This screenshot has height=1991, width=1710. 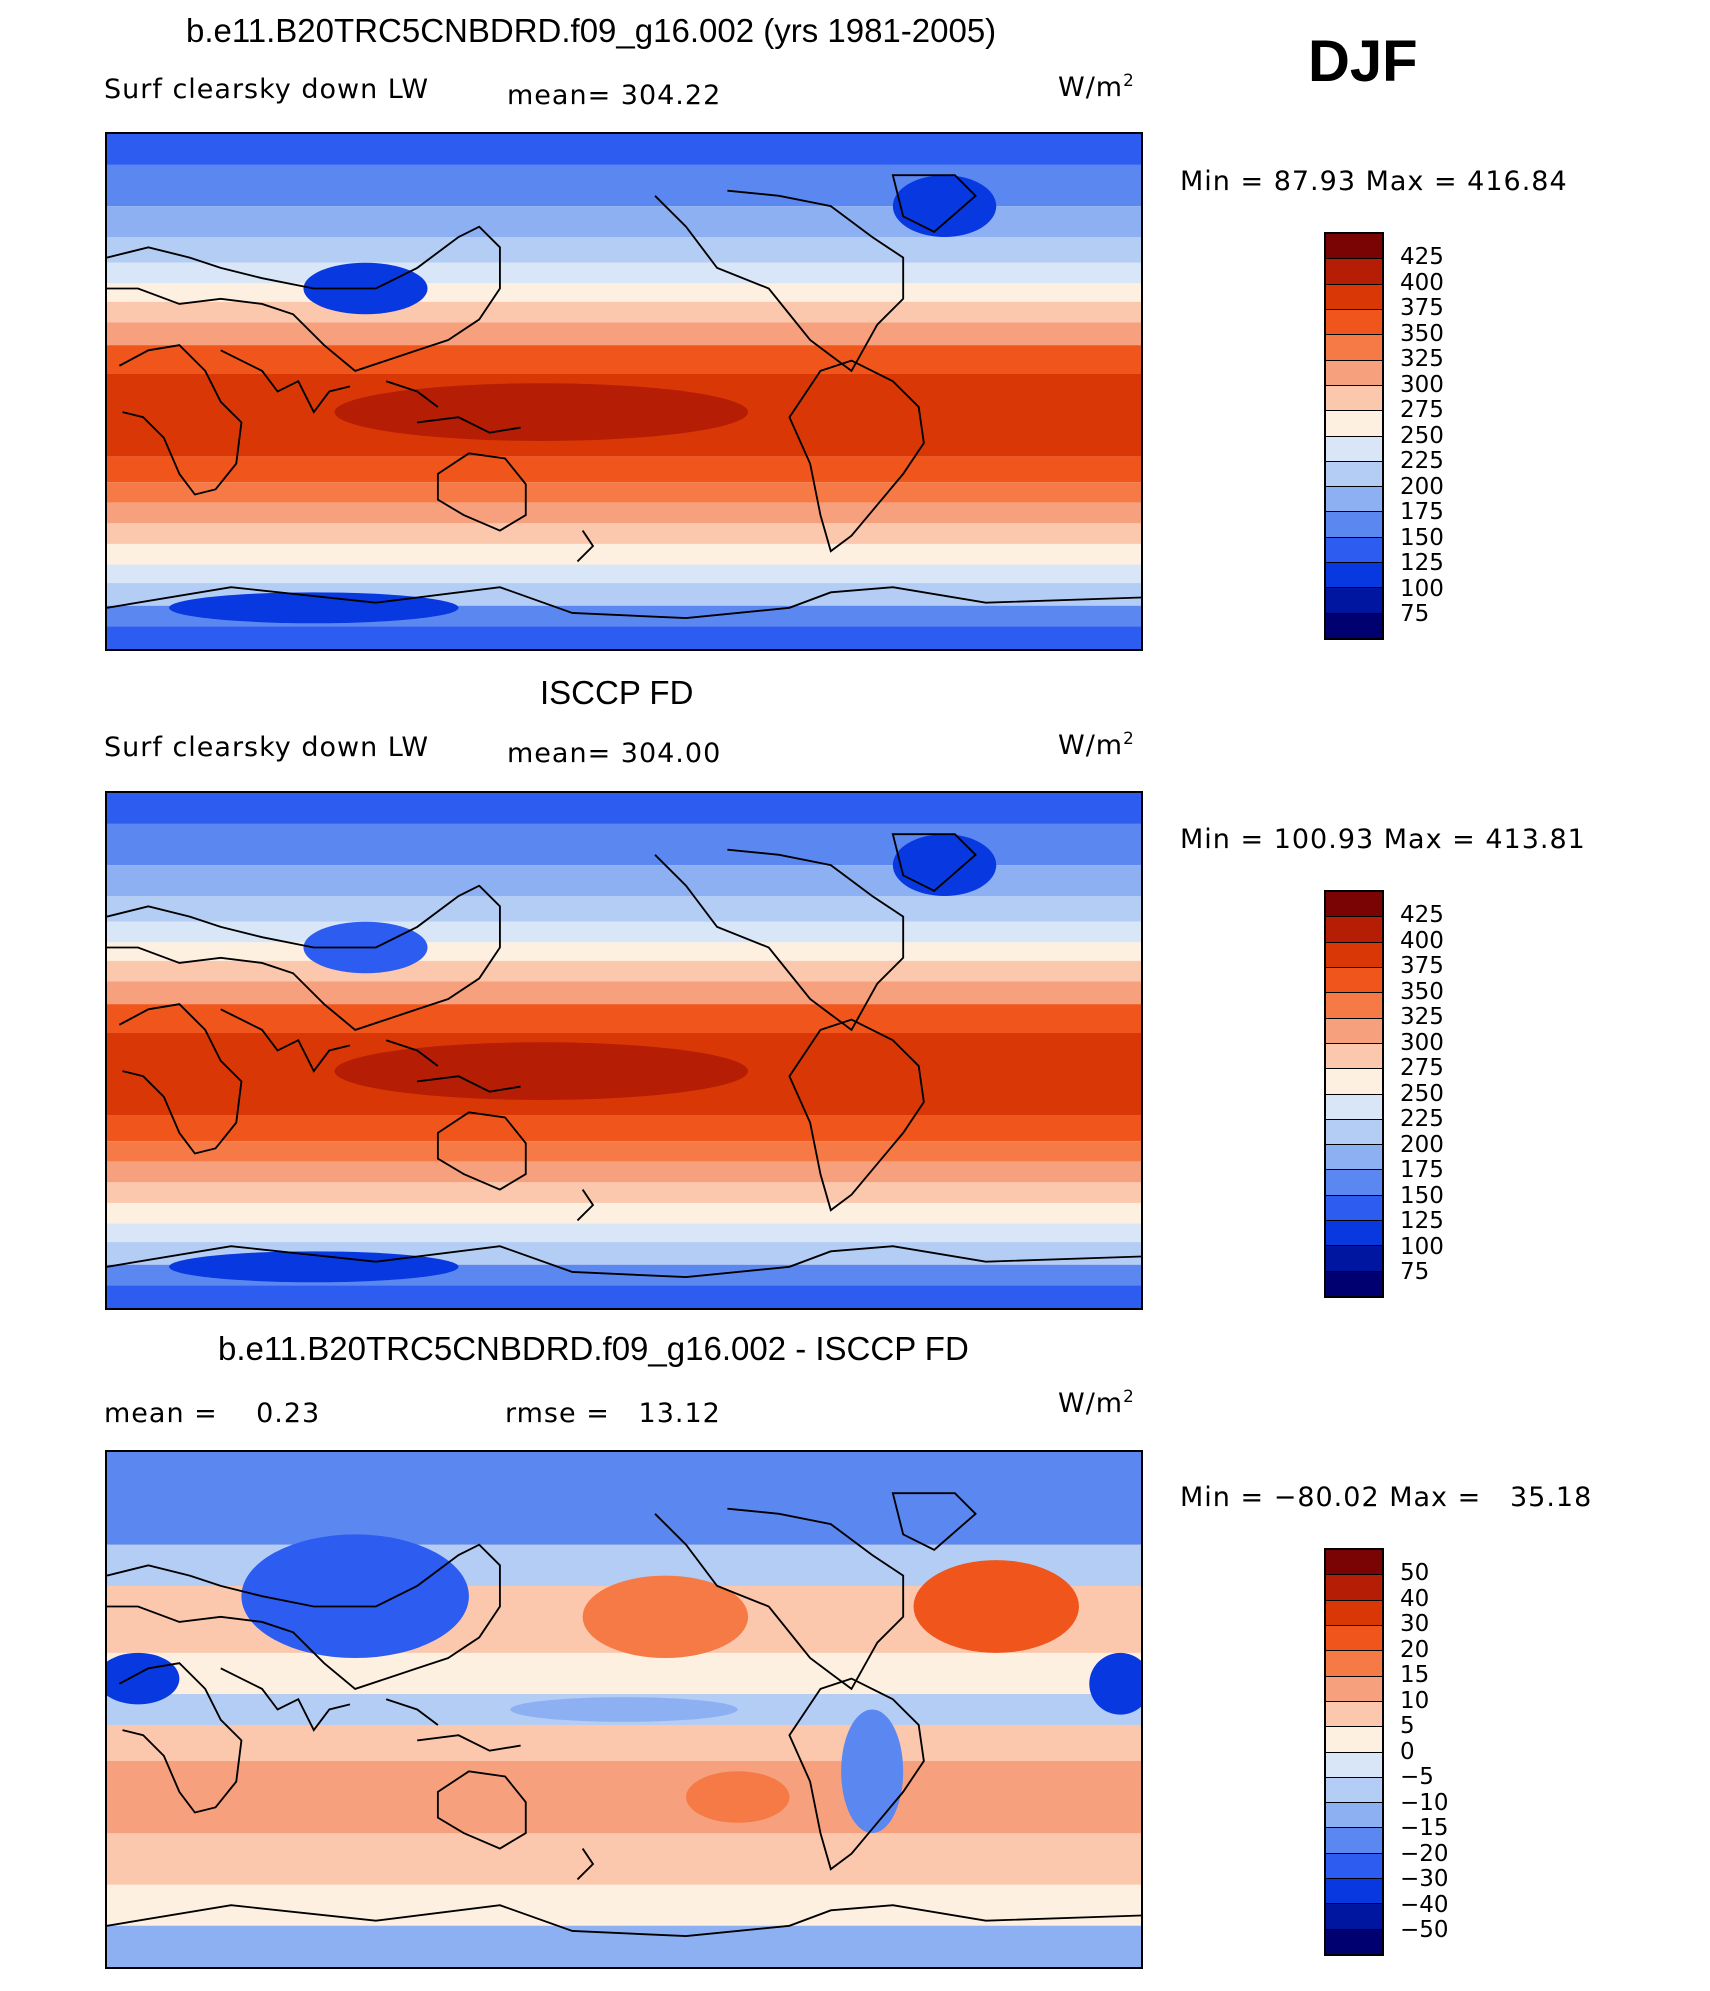 I want to click on colorbar-tick-label: 250, so click(x=1422, y=1093).